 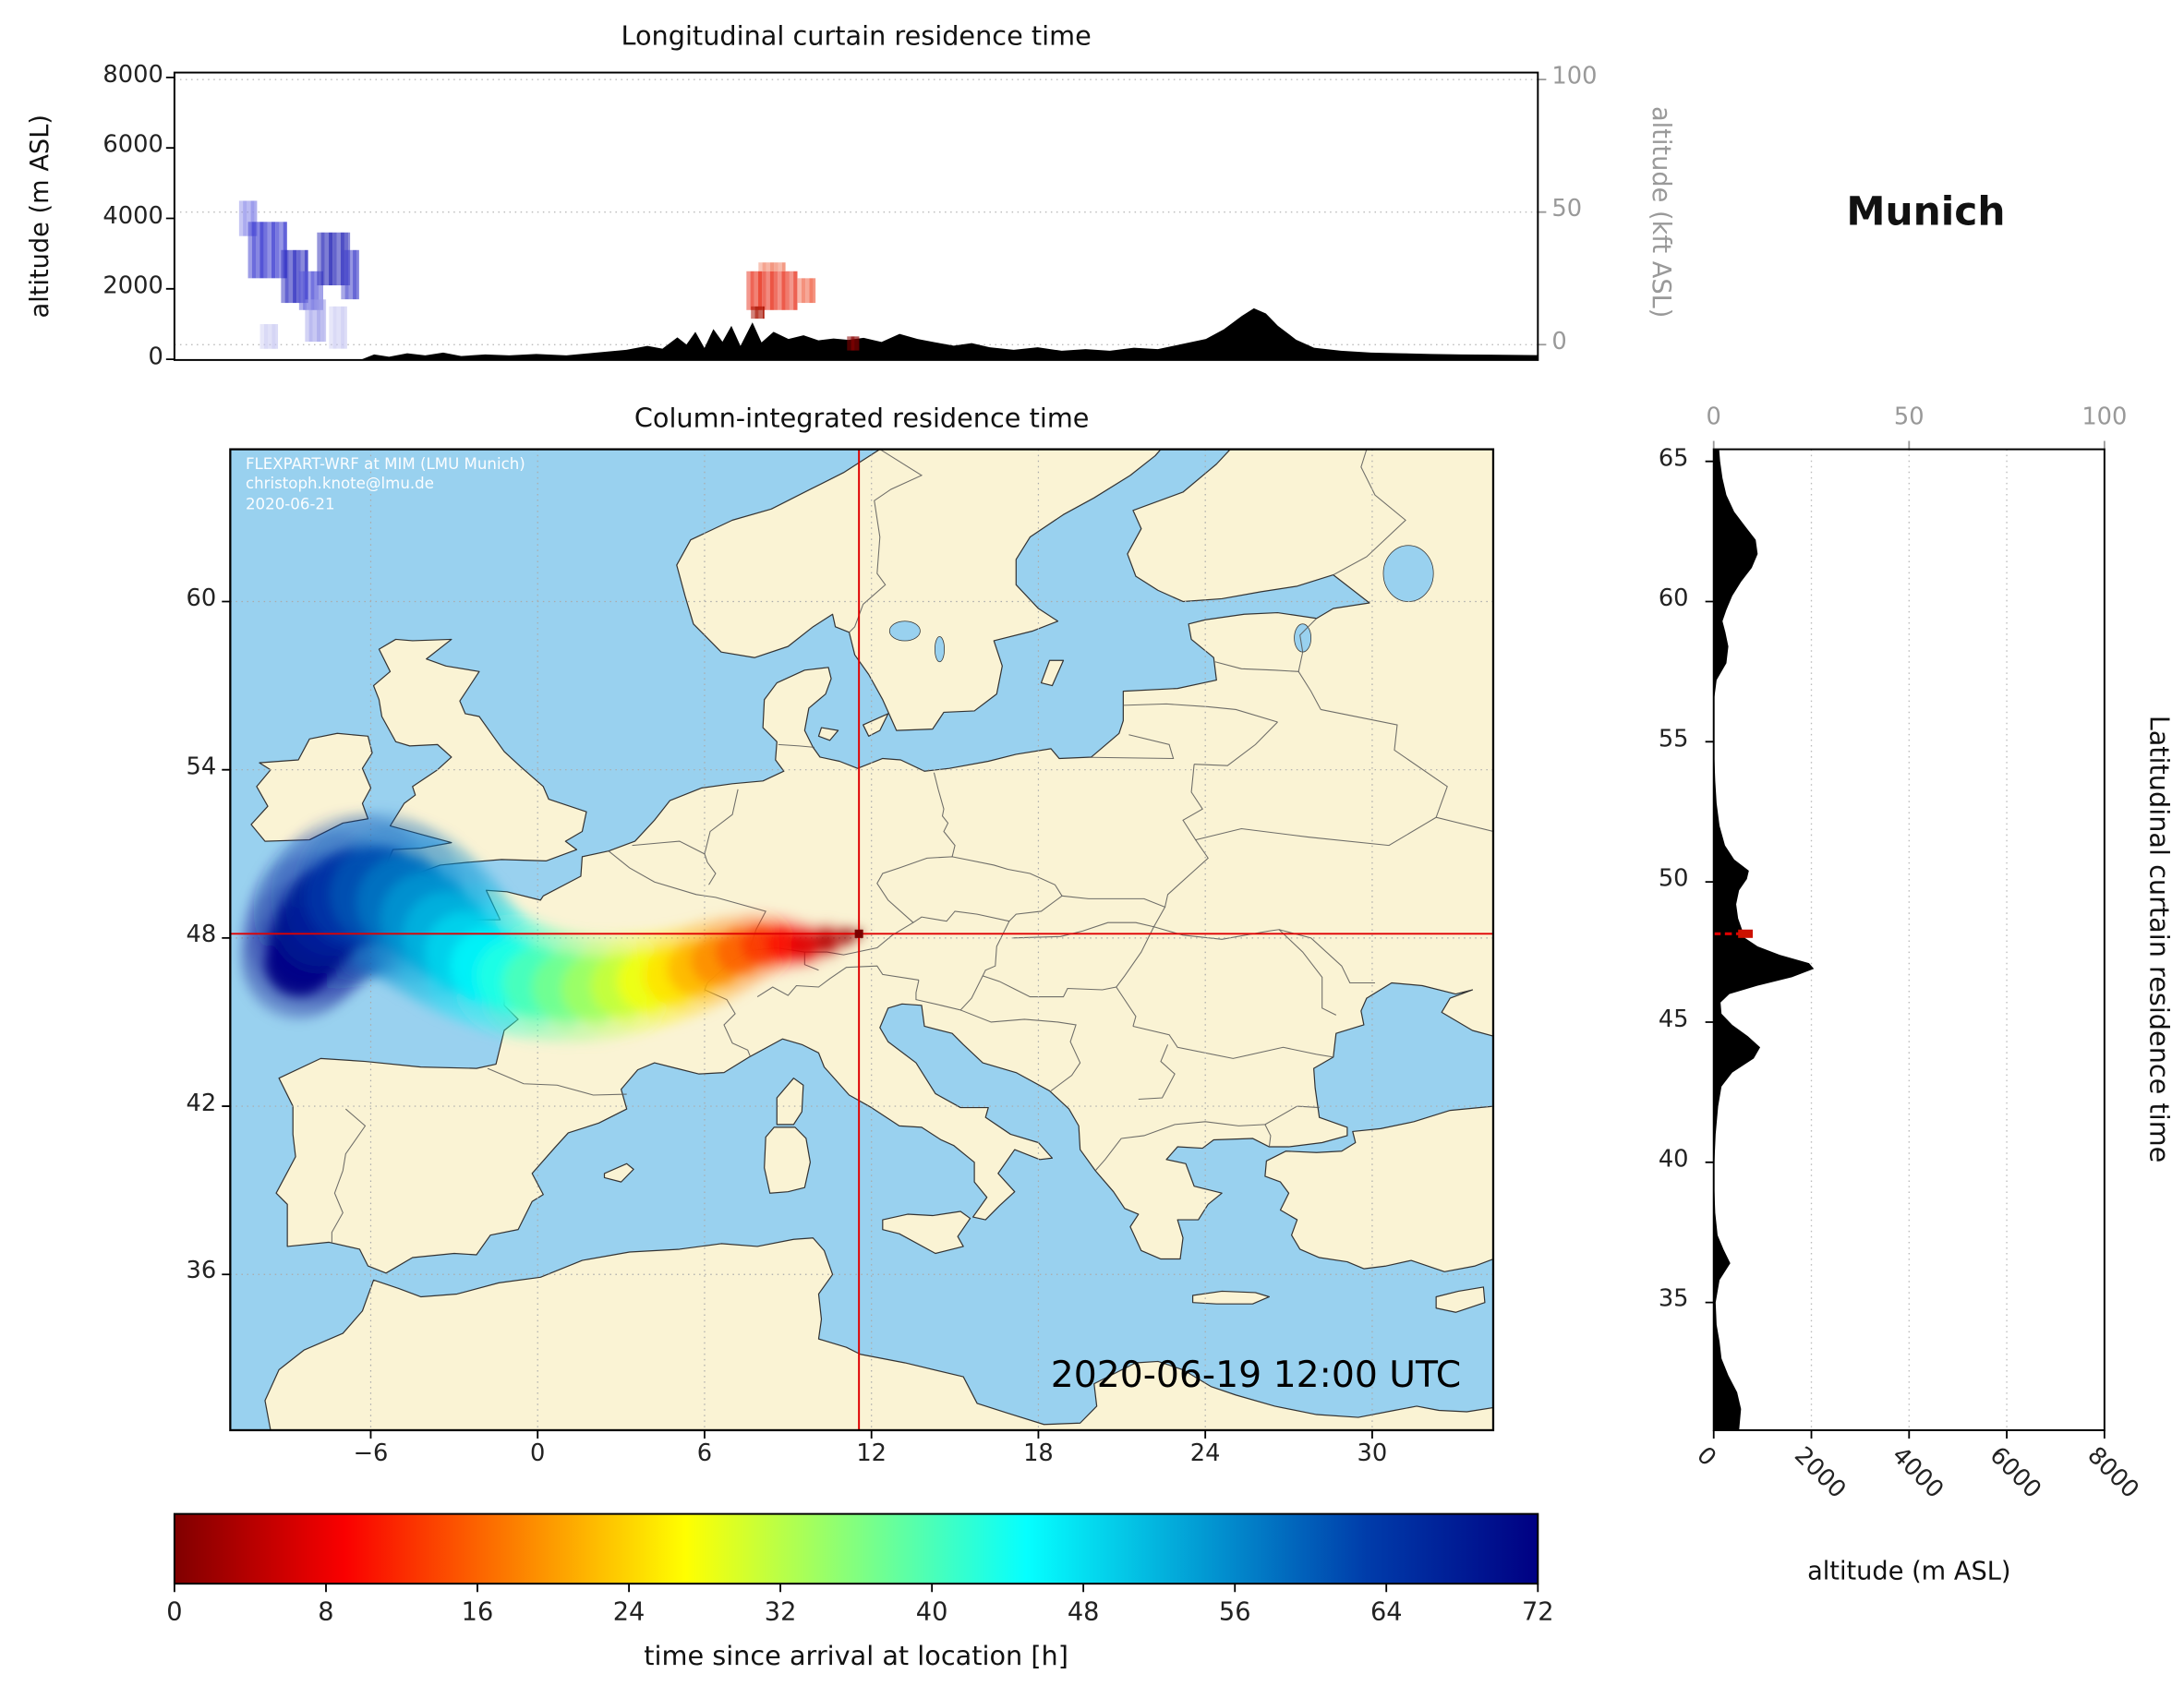 What do you see at coordinates (552, 927) in the screenshot?
I see `residence-plume` at bounding box center [552, 927].